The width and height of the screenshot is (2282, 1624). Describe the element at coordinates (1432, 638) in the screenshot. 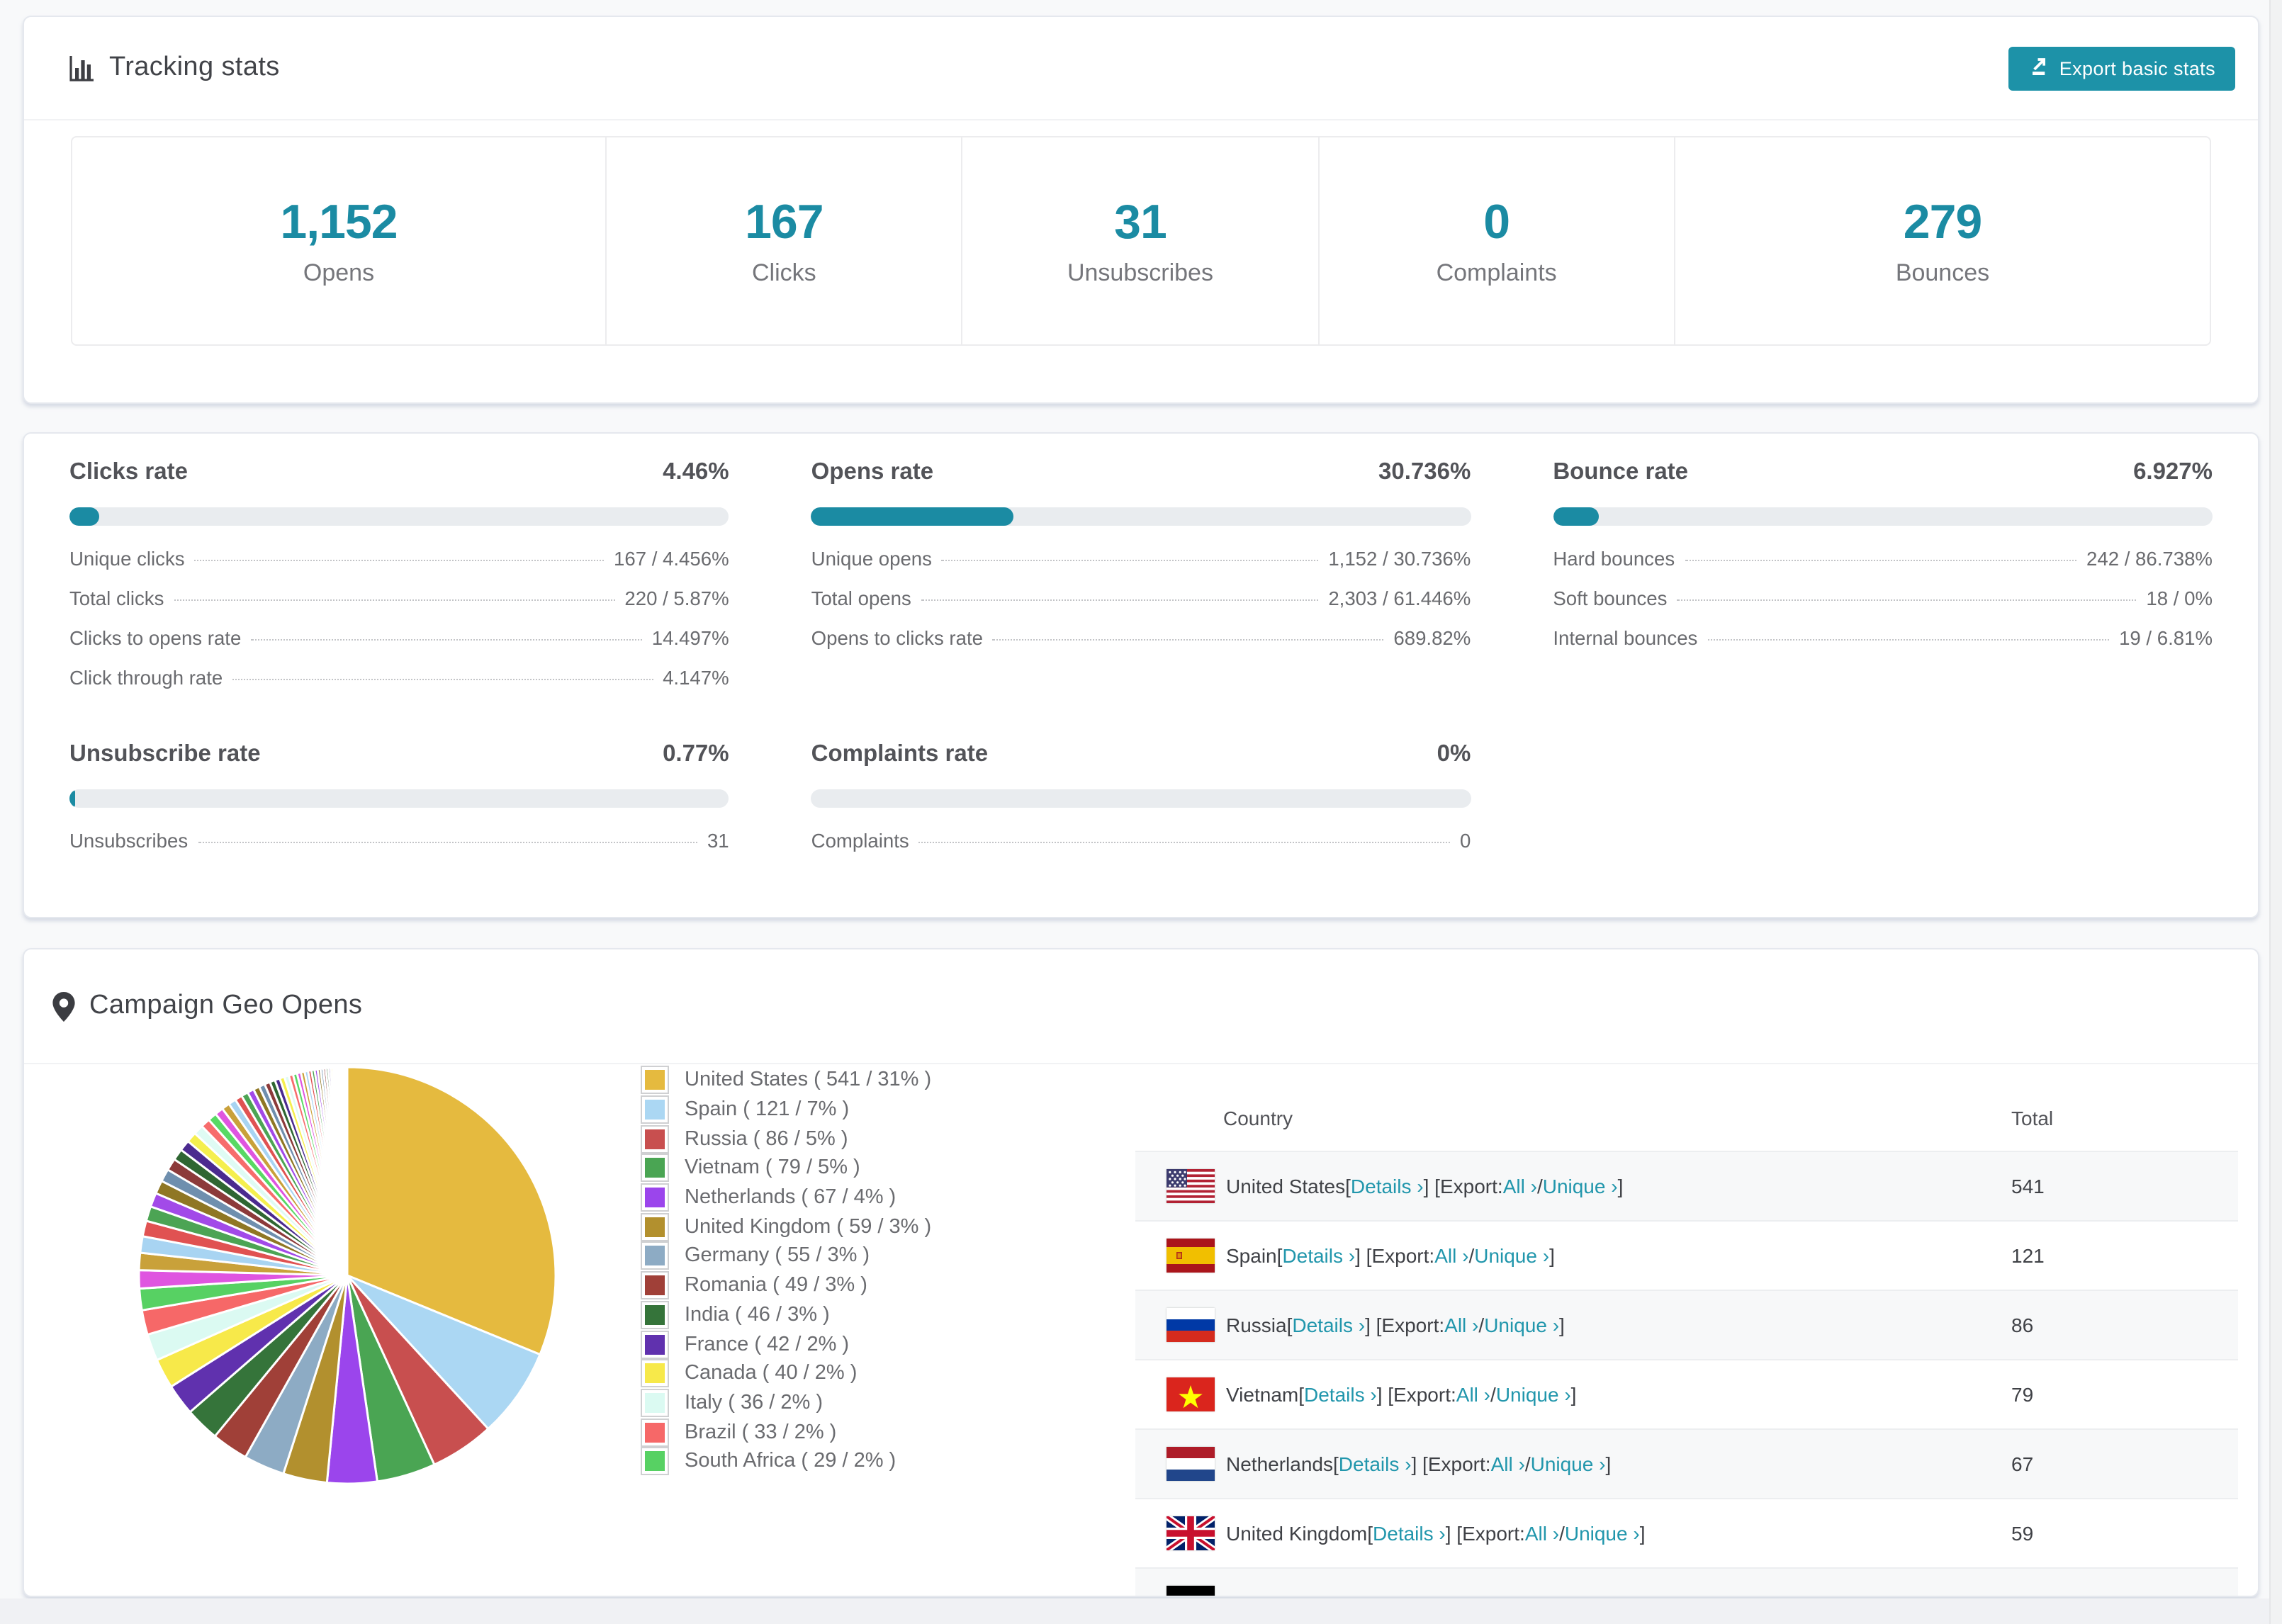

I see `stat-row-value: 689.82%` at that location.